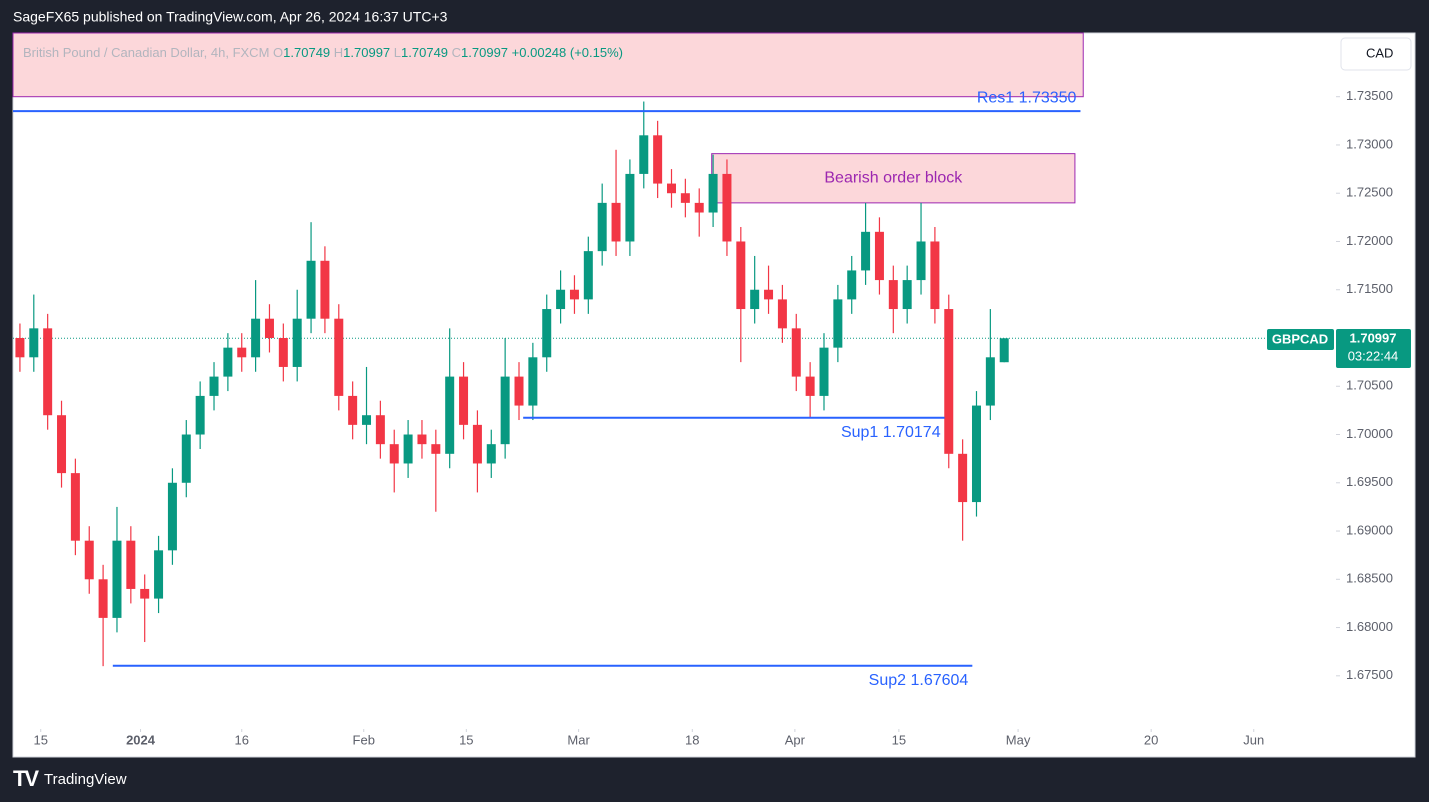  Describe the element at coordinates (1369, 240) in the screenshot. I see `y-tick-label: 1.72000` at that location.